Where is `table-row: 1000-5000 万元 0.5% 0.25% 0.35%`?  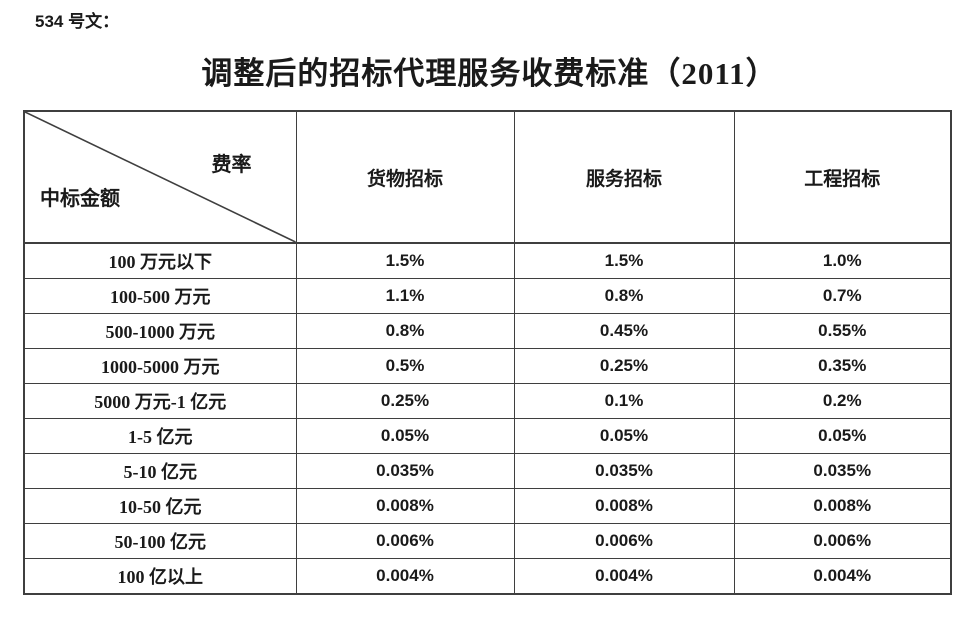 table-row: 1000-5000 万元 0.5% 0.25% 0.35% is located at coordinates (487, 365).